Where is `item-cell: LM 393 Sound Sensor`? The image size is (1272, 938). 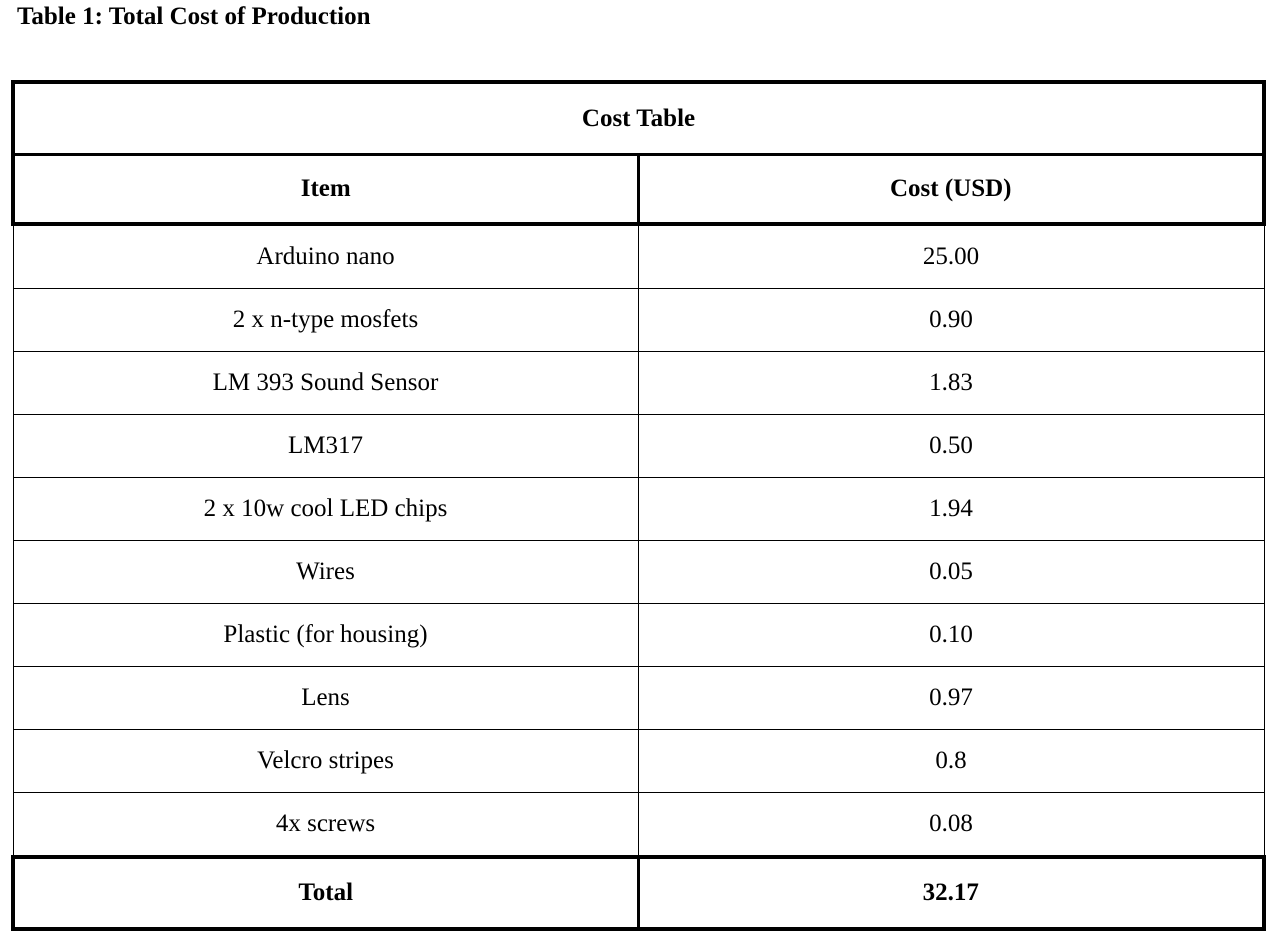 item-cell: LM 393 Sound Sensor is located at coordinates (325, 383).